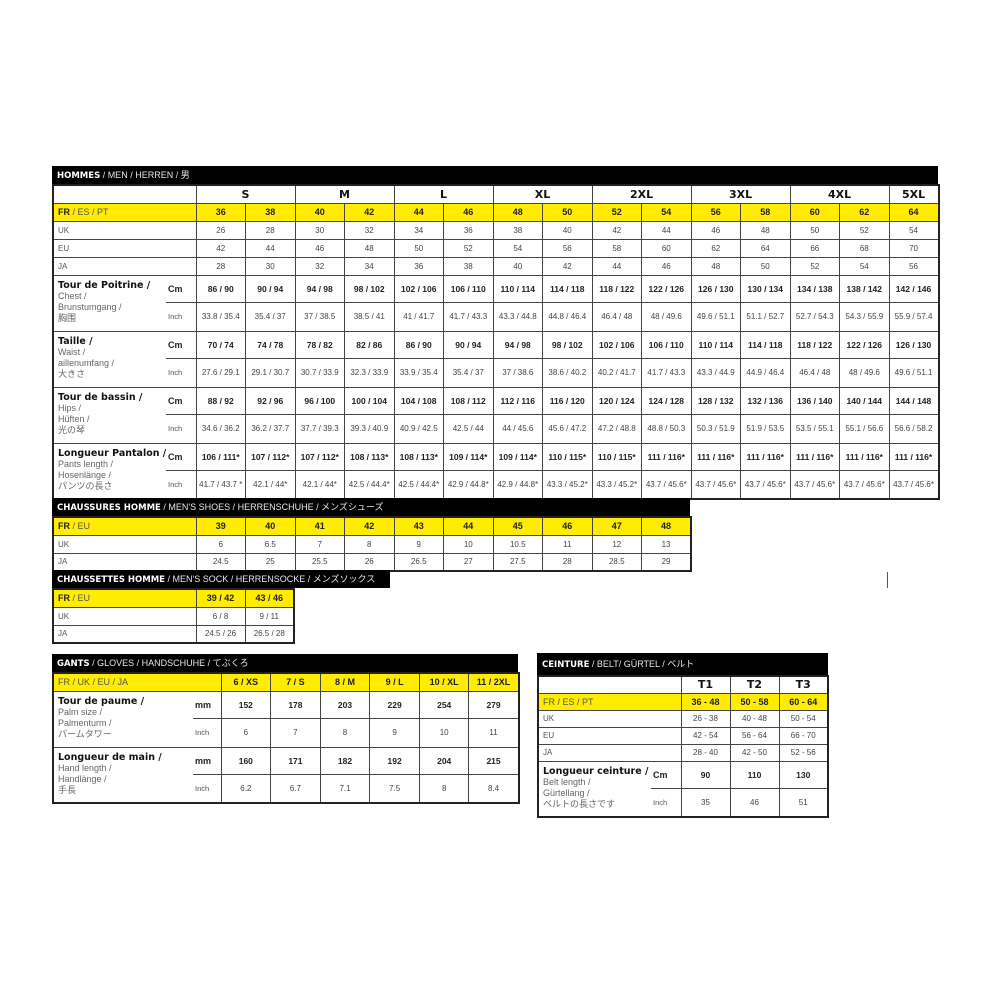  I want to click on measure-name: Longueur de main /, so click(110, 757).